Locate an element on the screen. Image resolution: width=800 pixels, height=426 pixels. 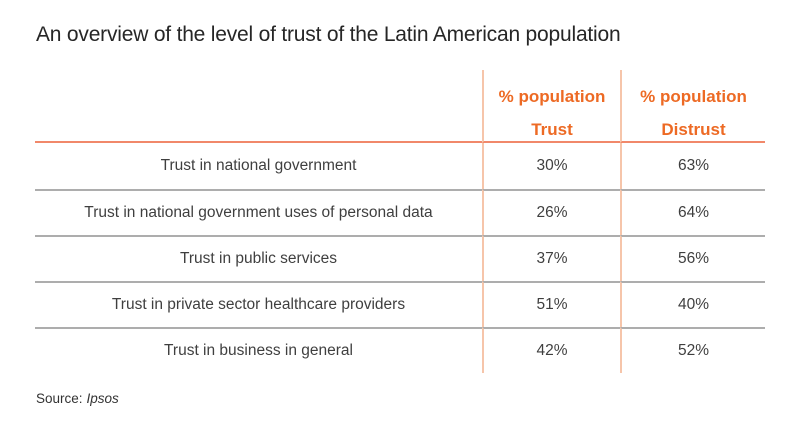
header-empty-cell is located at coordinates (258, 106).